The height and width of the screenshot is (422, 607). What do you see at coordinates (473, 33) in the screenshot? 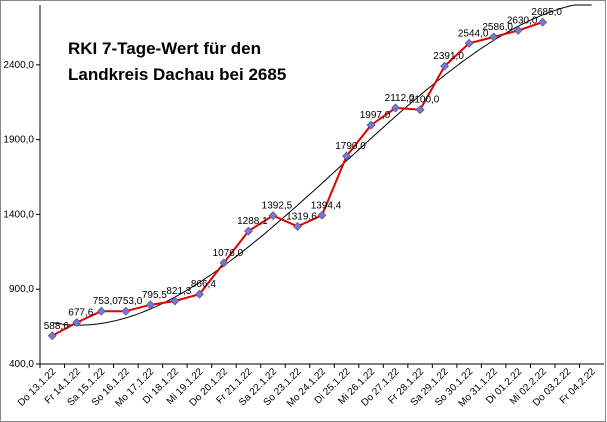
I see `data-label: 2544,0` at bounding box center [473, 33].